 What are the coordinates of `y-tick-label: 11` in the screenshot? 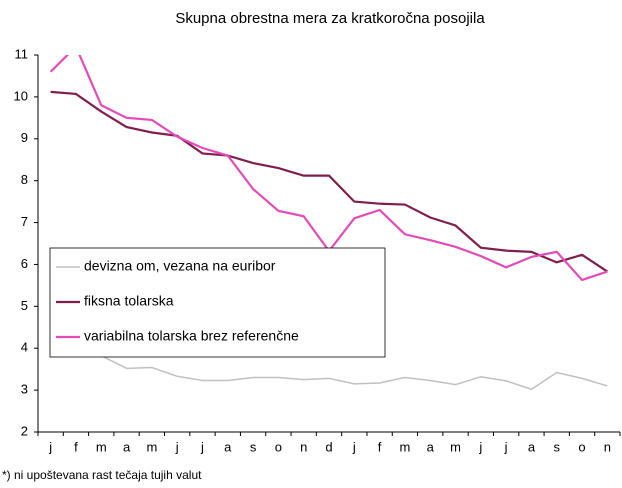 It's located at (22, 53).